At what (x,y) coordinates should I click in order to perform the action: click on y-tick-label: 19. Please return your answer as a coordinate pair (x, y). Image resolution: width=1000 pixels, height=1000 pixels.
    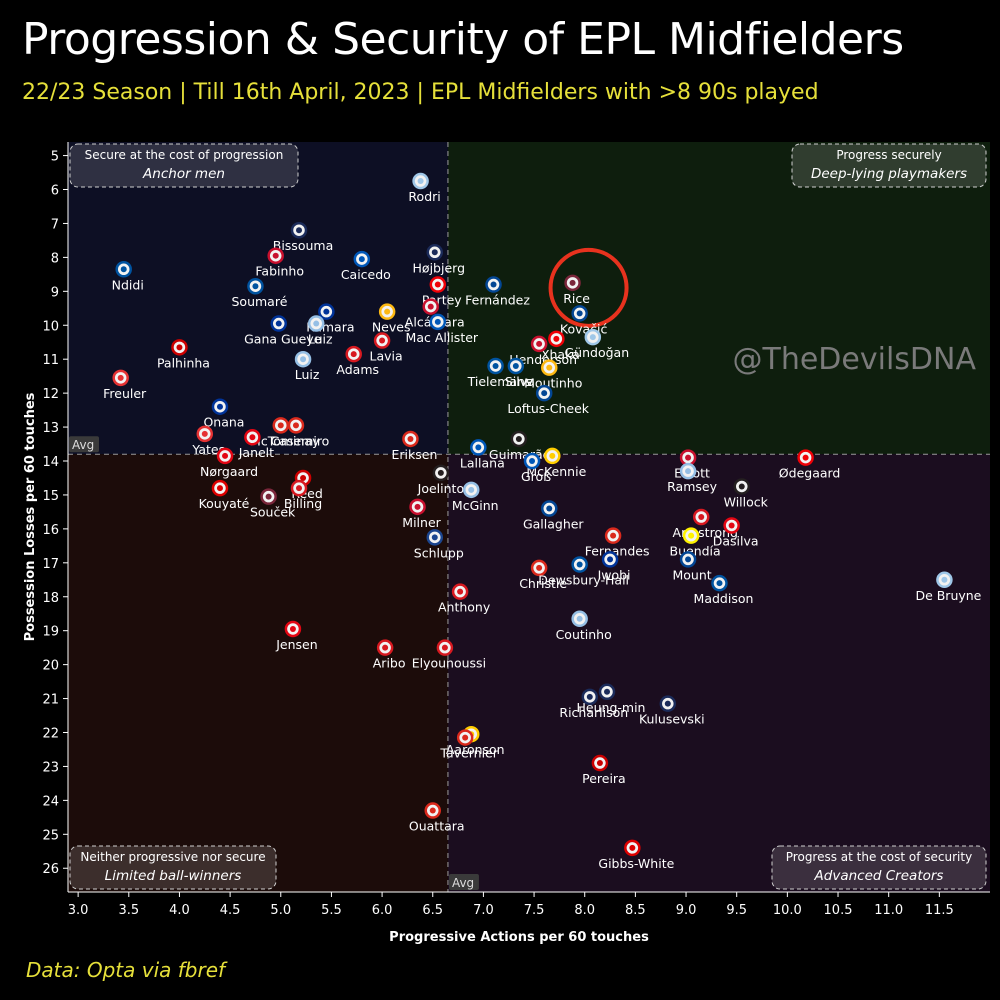
    Looking at the image, I should click on (50, 632).